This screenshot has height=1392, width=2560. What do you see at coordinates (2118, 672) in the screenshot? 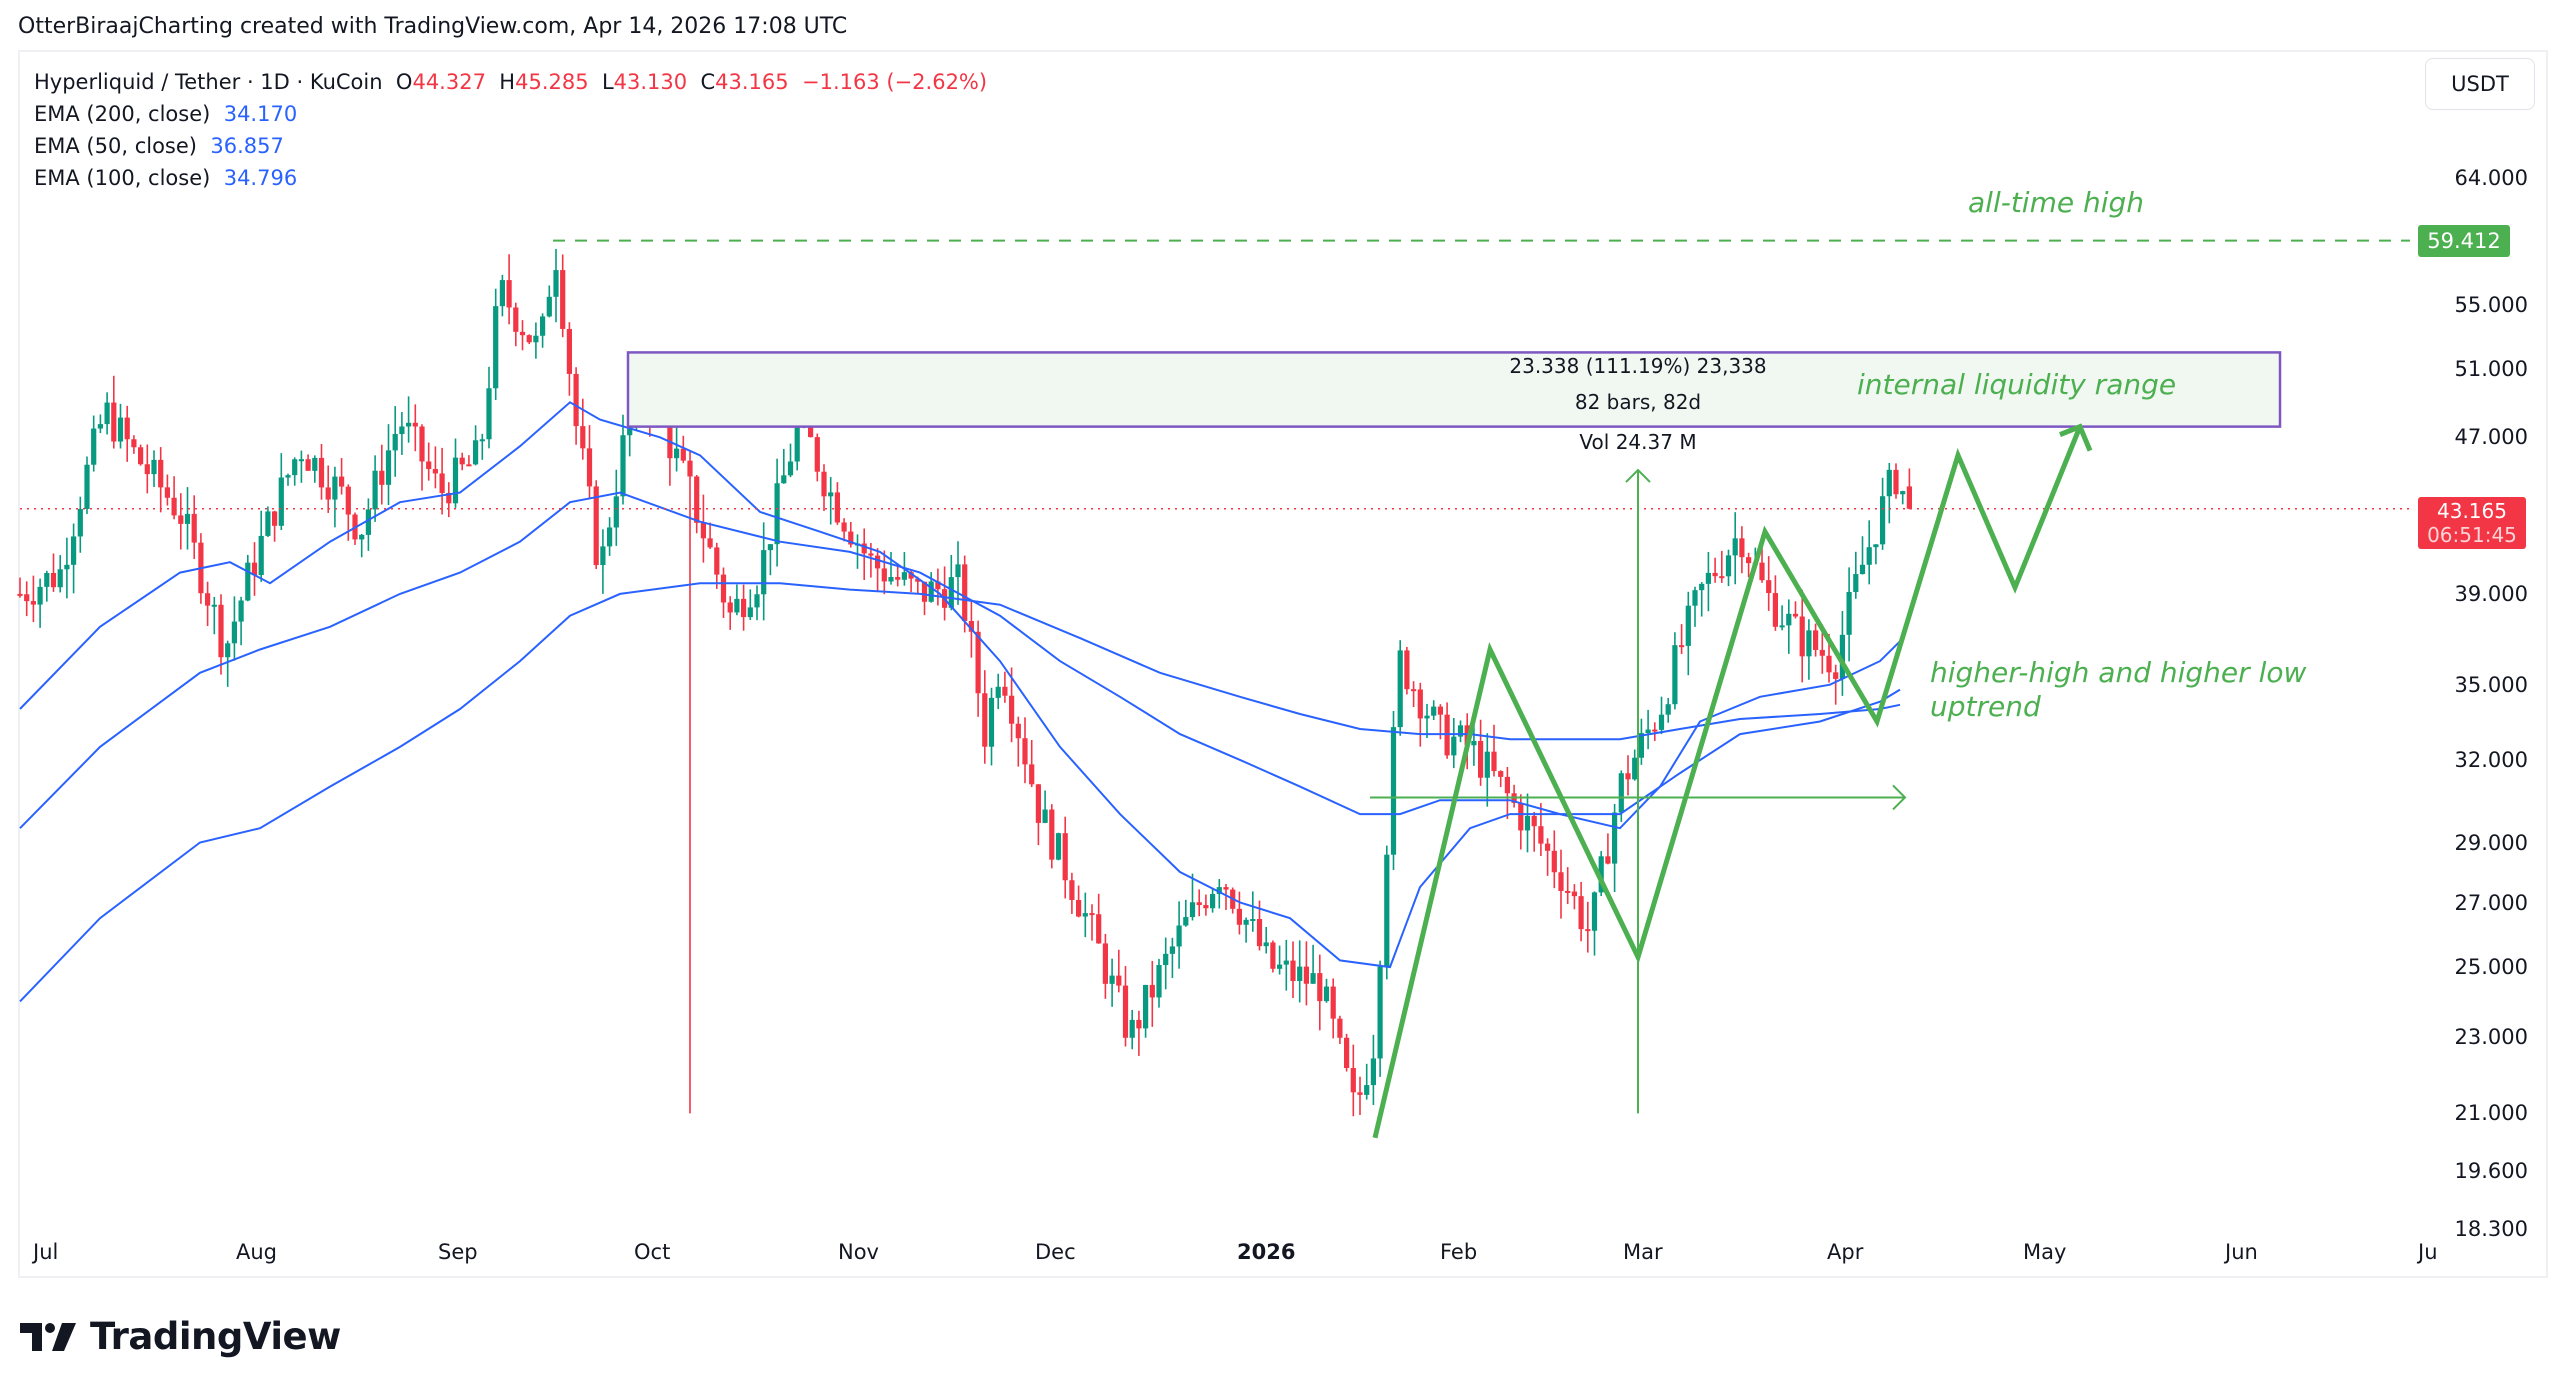
I see `annotation-higher-high: higher-high and higher low` at bounding box center [2118, 672].